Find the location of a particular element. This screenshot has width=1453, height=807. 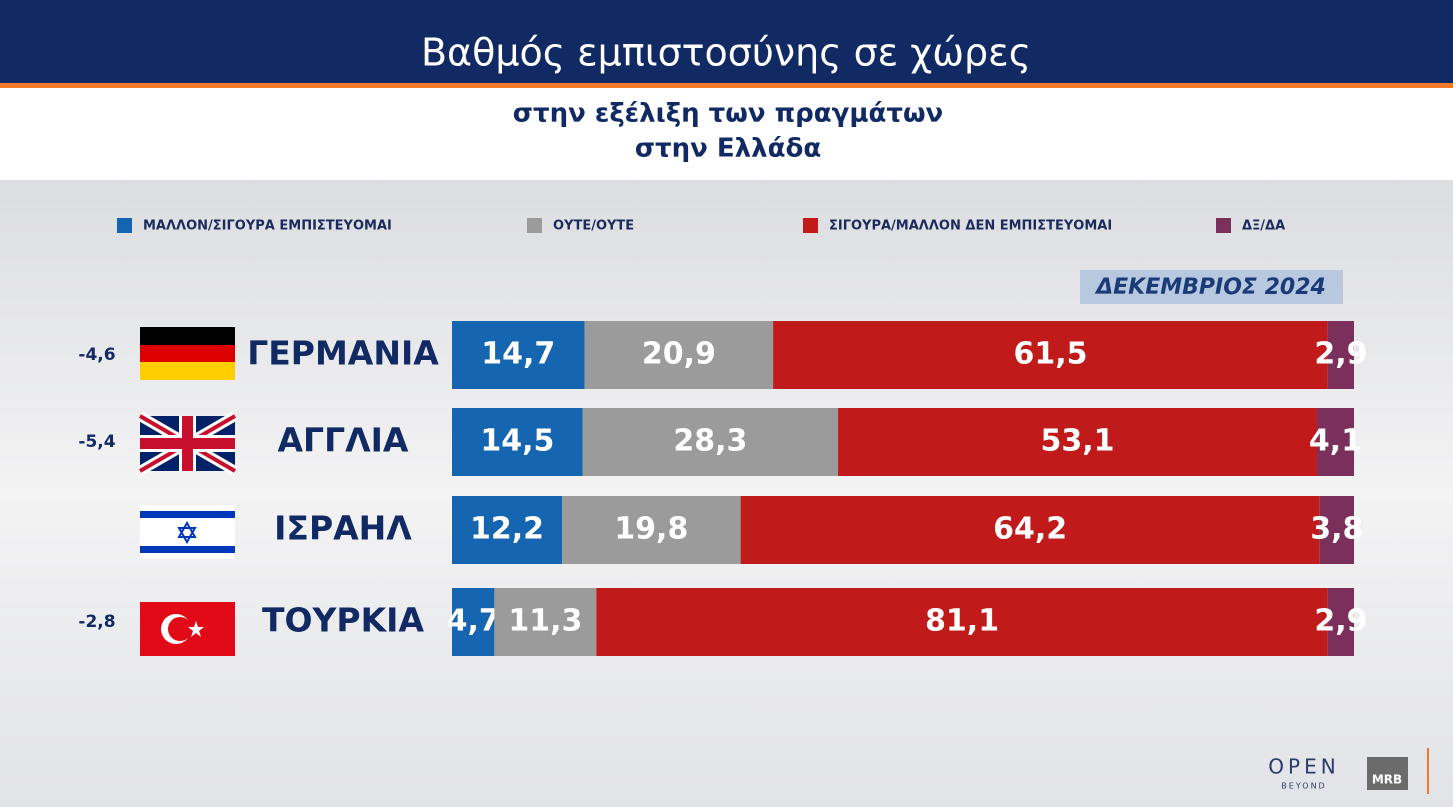

legend-label: ΔΞ/ΔΑ is located at coordinates (1263, 226).